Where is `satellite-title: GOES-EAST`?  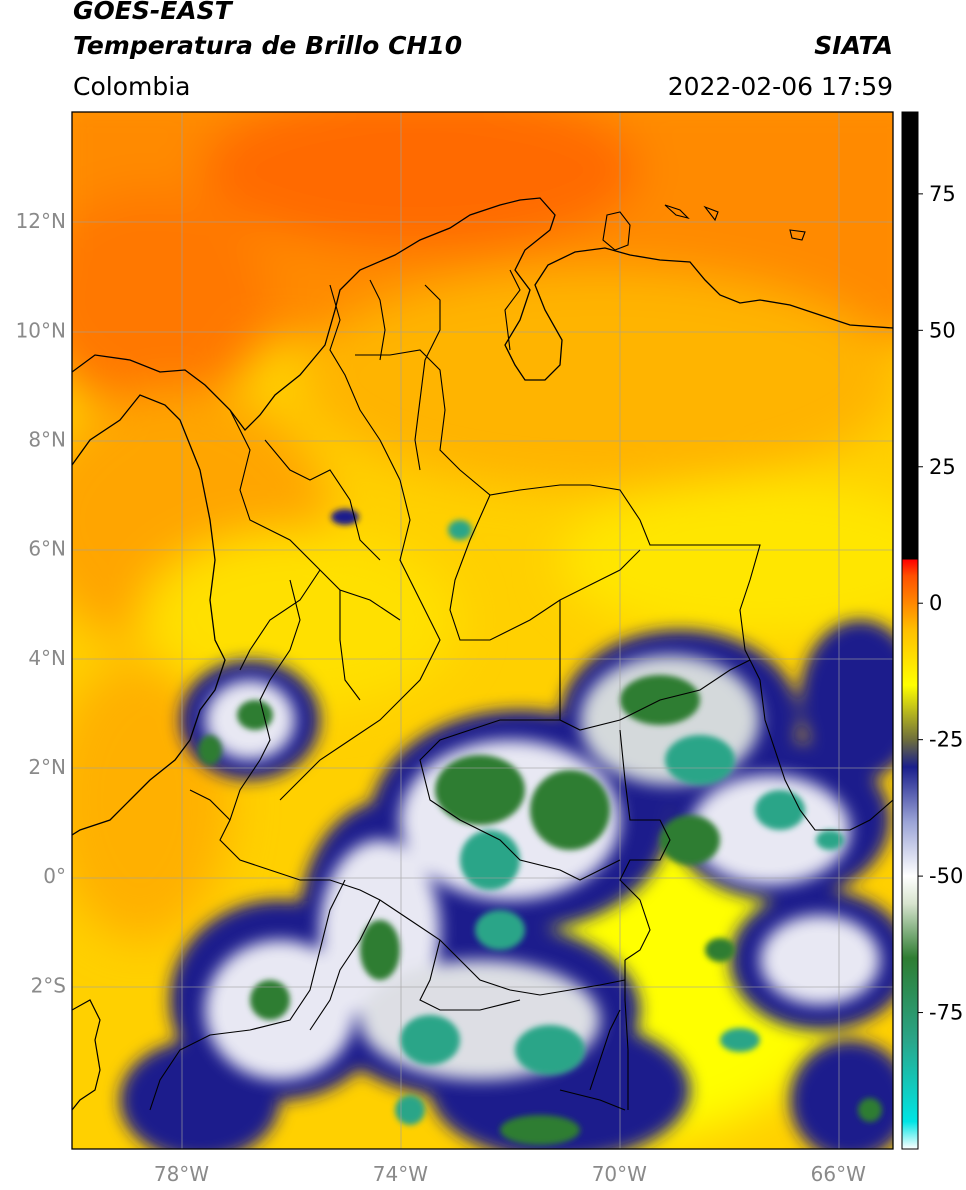 satellite-title: GOES-EAST is located at coordinates (152, 12).